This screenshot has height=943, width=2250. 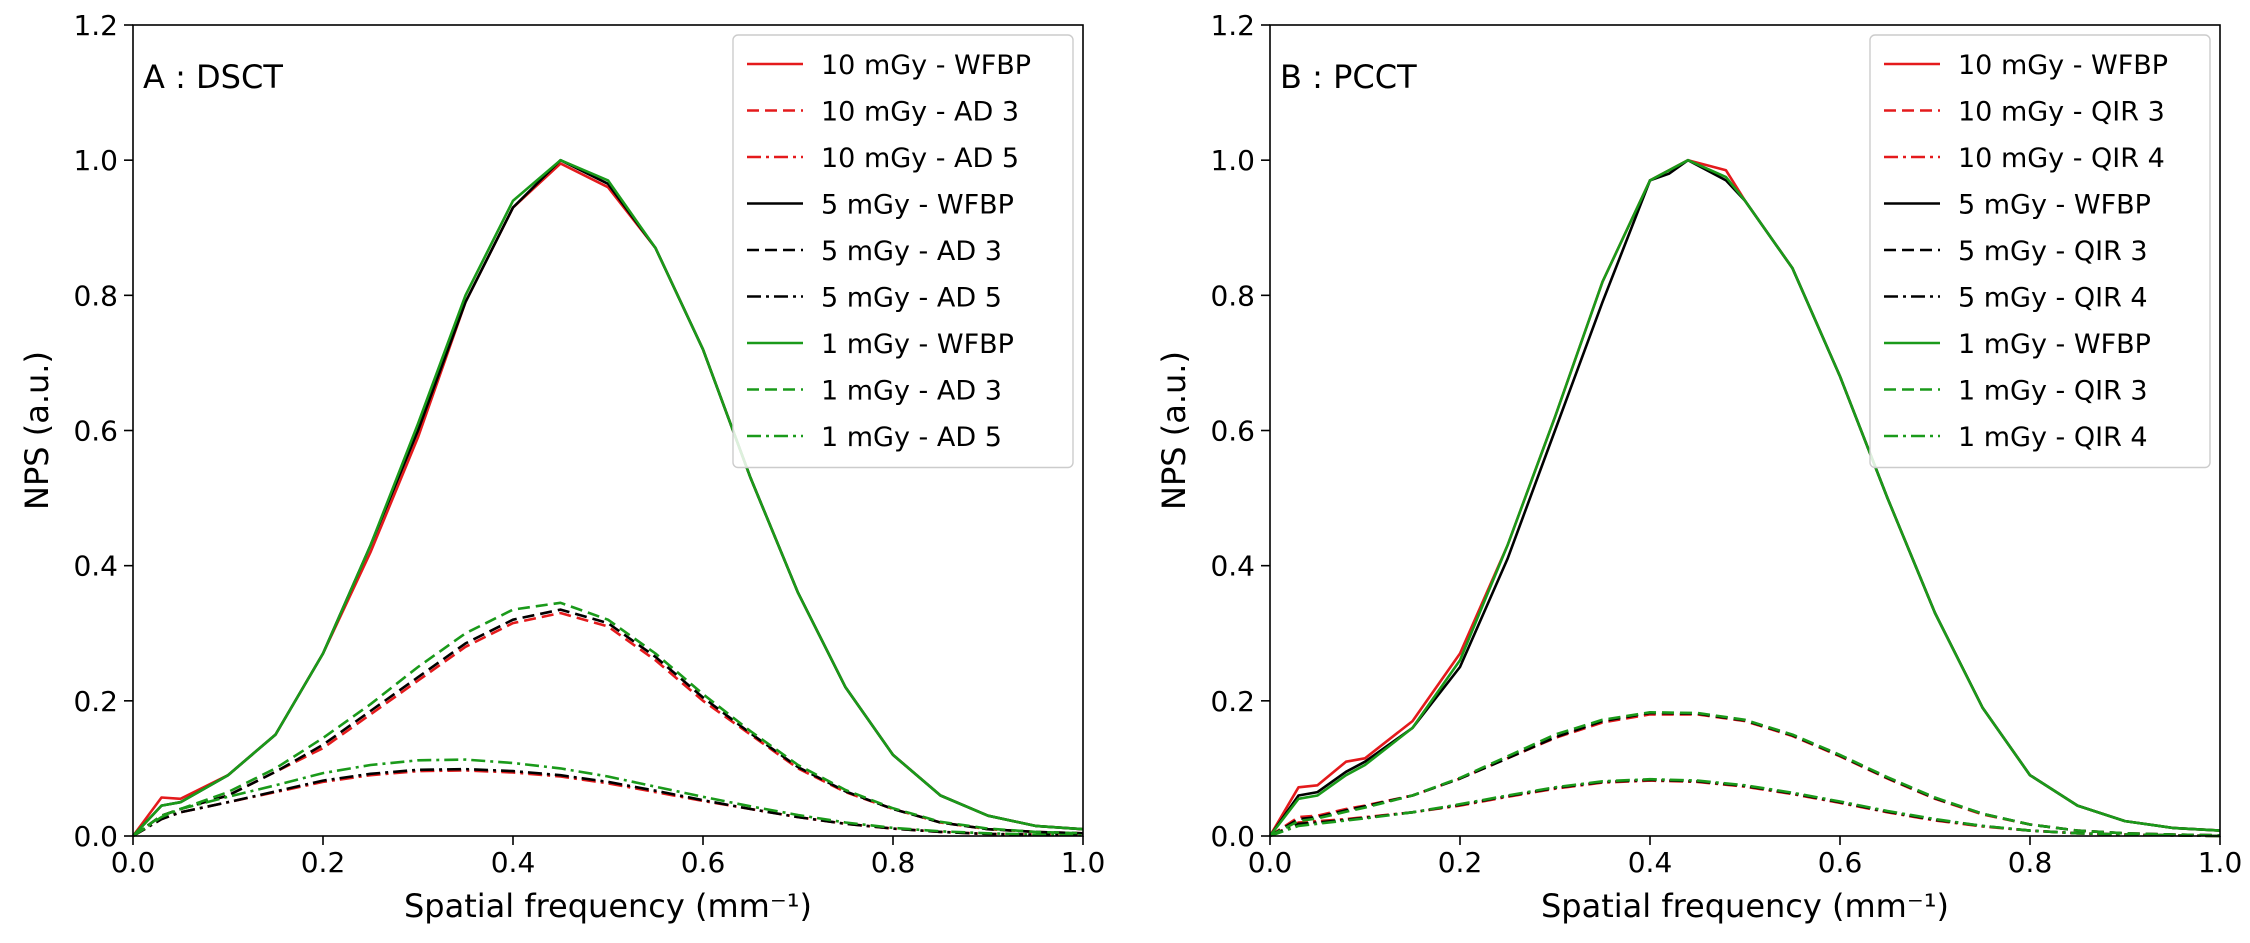 What do you see at coordinates (2053, 298) in the screenshot?
I see `legend-label: 5 mGy - QIR 4` at bounding box center [2053, 298].